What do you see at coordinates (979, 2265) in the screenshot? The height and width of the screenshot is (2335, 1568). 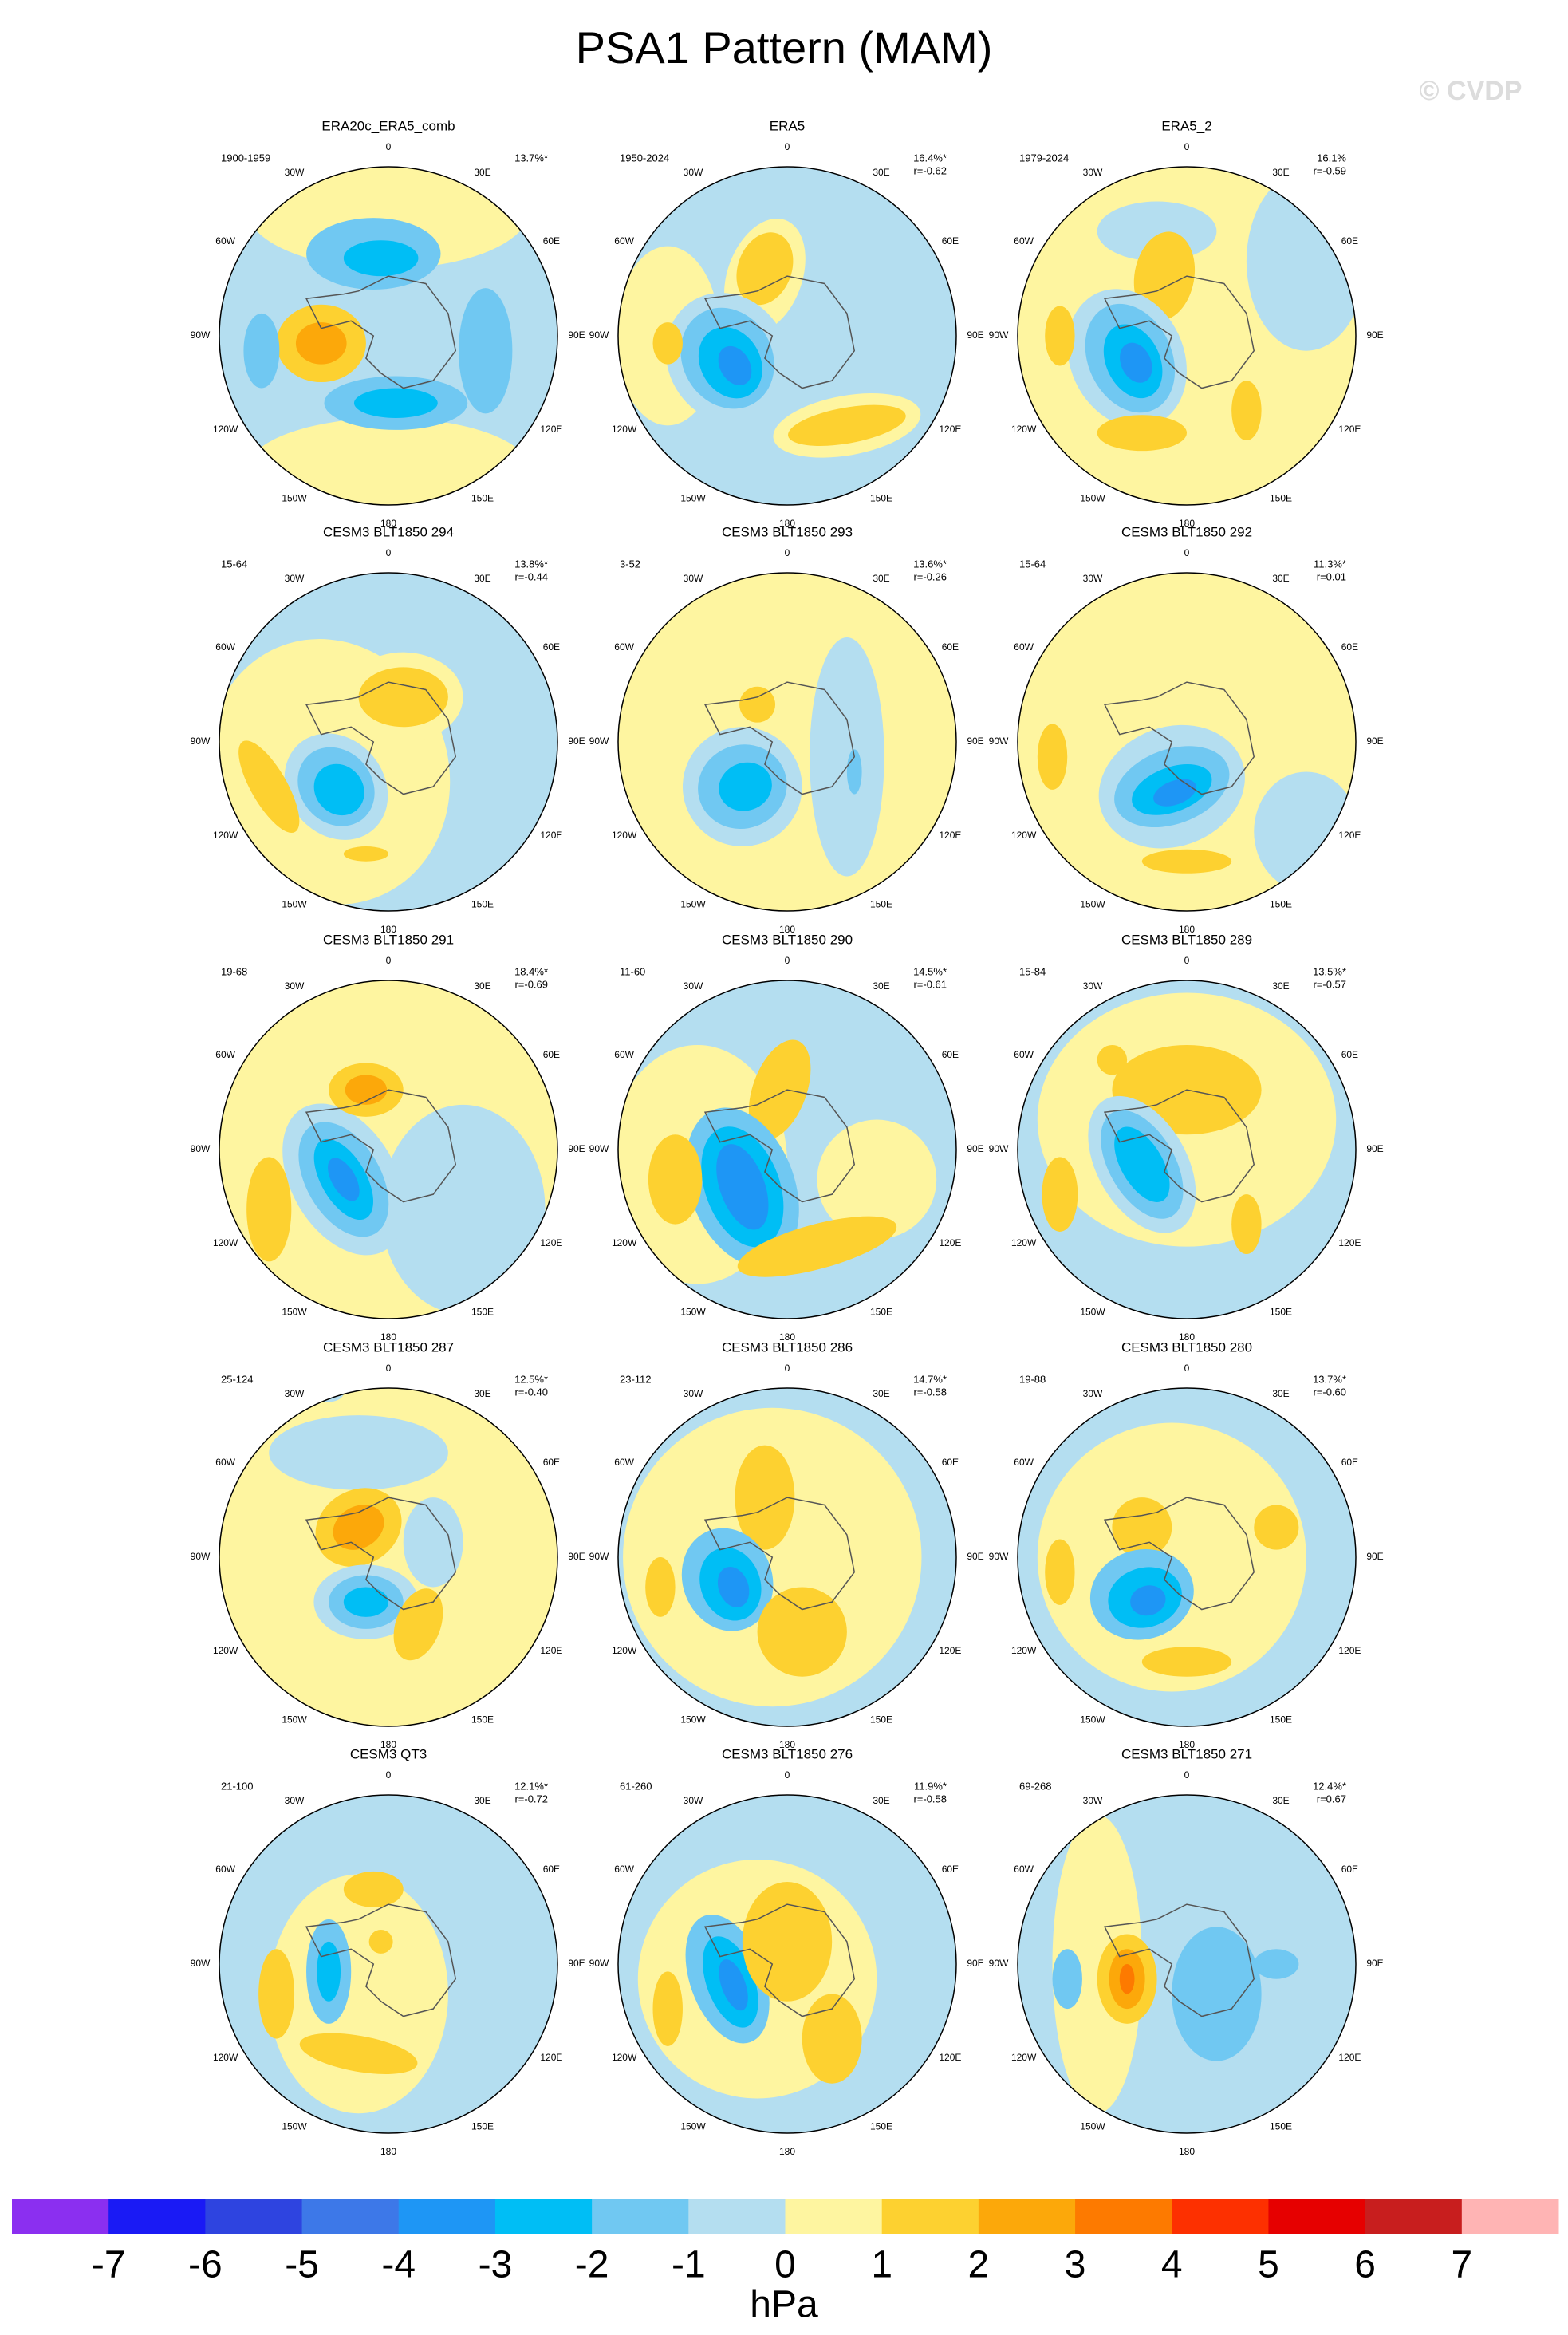 I see `colorbar-tick-label: 2` at bounding box center [979, 2265].